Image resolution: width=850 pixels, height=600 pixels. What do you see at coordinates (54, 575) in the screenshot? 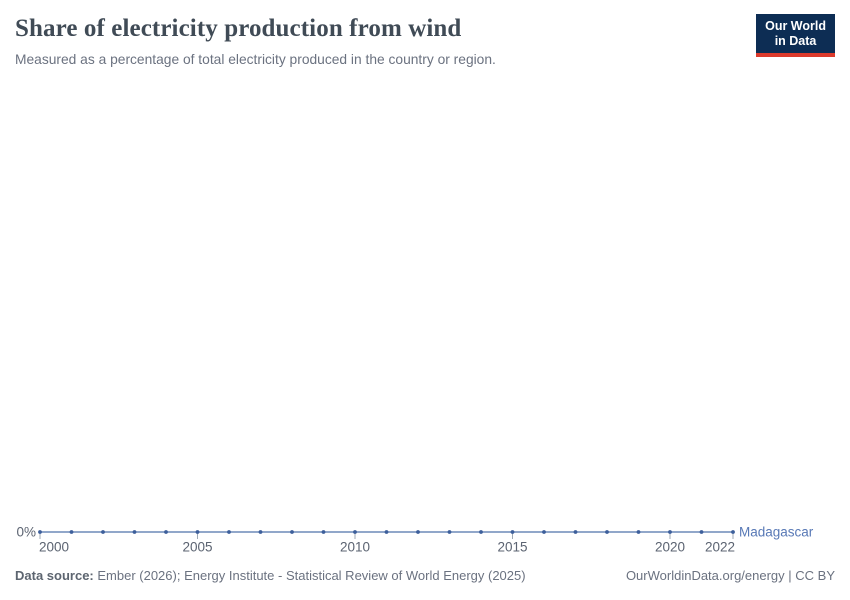
I see `data-source-label: Data source:` at bounding box center [54, 575].